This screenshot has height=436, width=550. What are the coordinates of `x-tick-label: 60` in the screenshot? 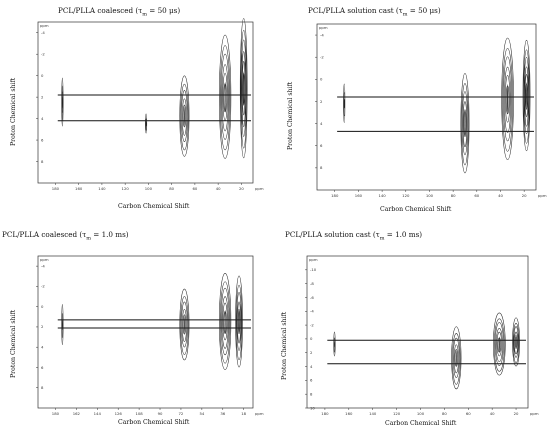 It's located at (468, 413).